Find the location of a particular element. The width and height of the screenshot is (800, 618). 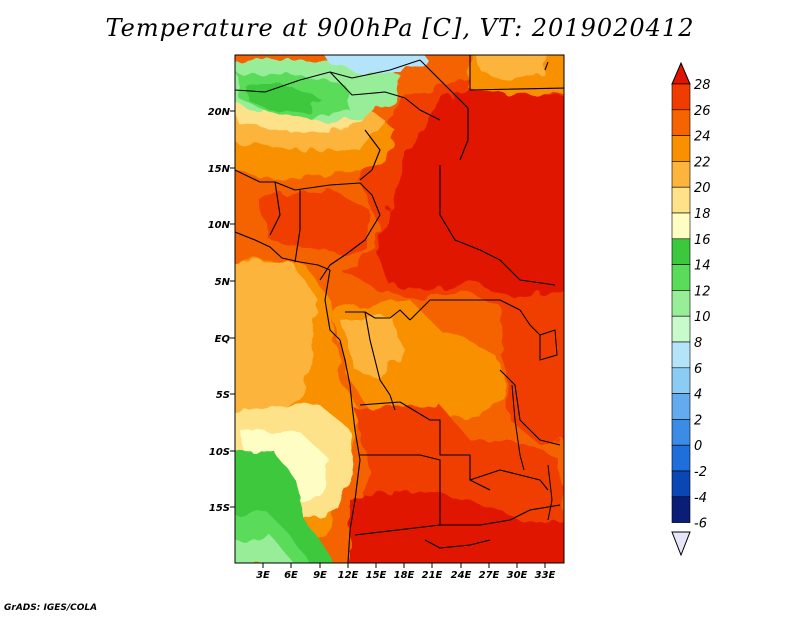

border-botswana is located at coordinates (457, 544).